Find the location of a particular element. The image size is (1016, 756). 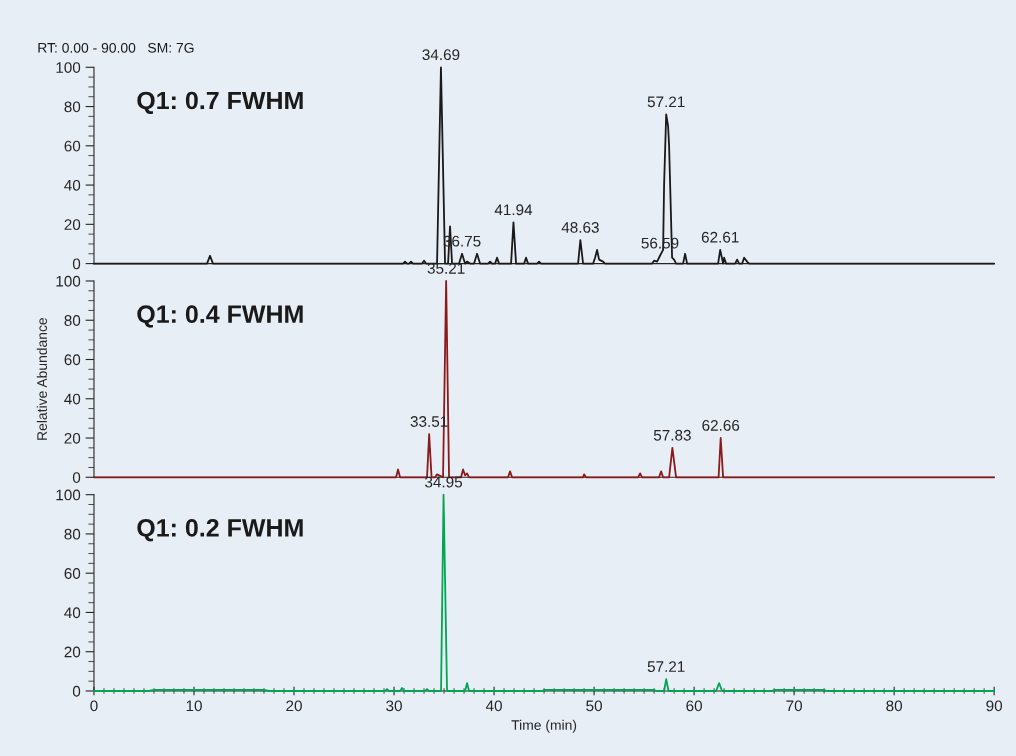

x-axis-title: Time (min) is located at coordinates (544, 726).